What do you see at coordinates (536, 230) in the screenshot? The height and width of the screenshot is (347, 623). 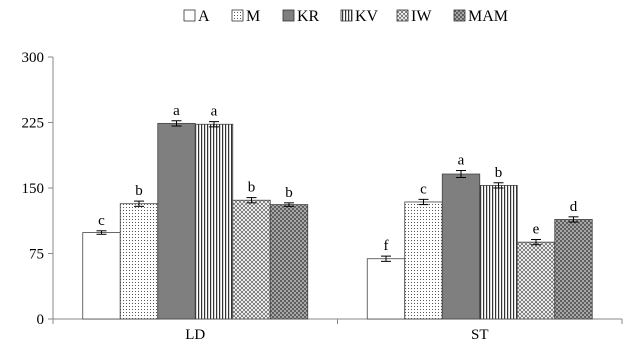 I see `significance-letter: e` at bounding box center [536, 230].